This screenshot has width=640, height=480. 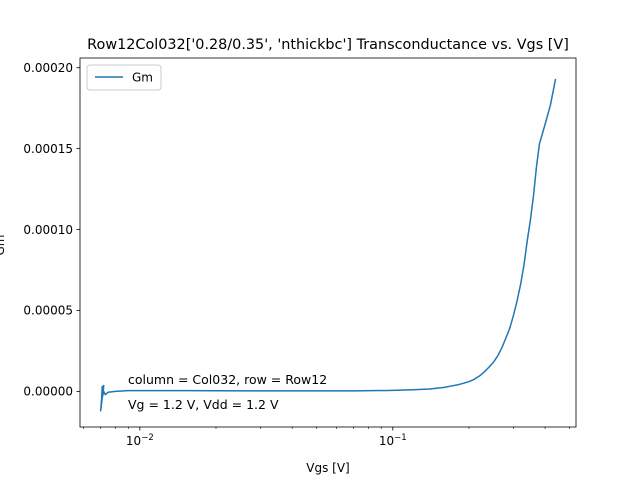 I want to click on legend: Gm, so click(x=124, y=77).